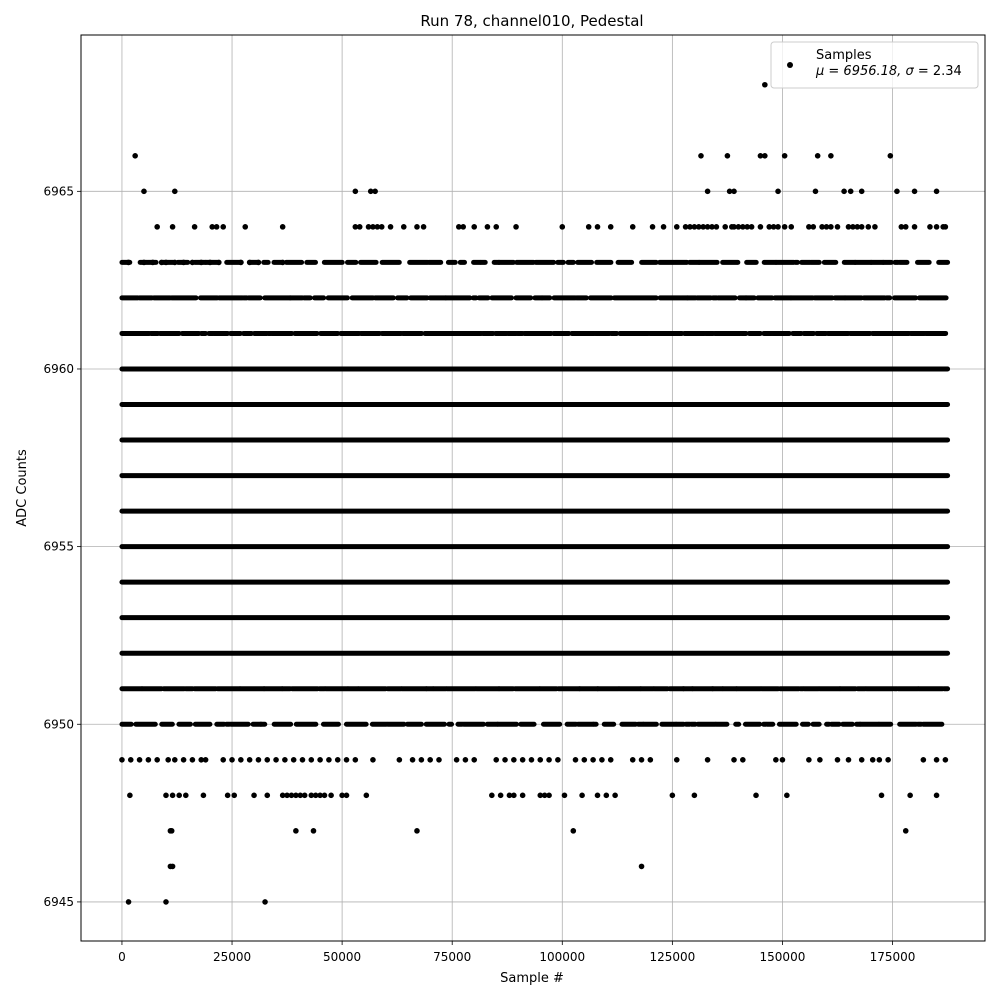  Describe the element at coordinates (22, 488) in the screenshot. I see `y-axis-label: ADC Counts` at that location.